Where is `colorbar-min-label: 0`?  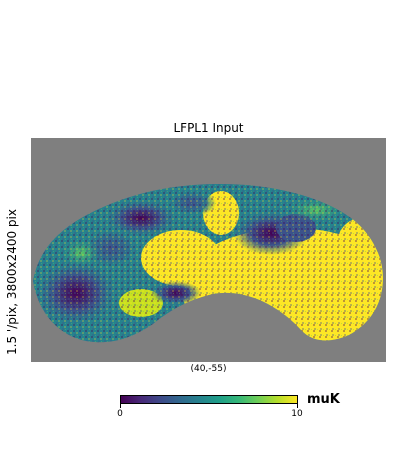 colorbar-min-label: 0 is located at coordinates (120, 414).